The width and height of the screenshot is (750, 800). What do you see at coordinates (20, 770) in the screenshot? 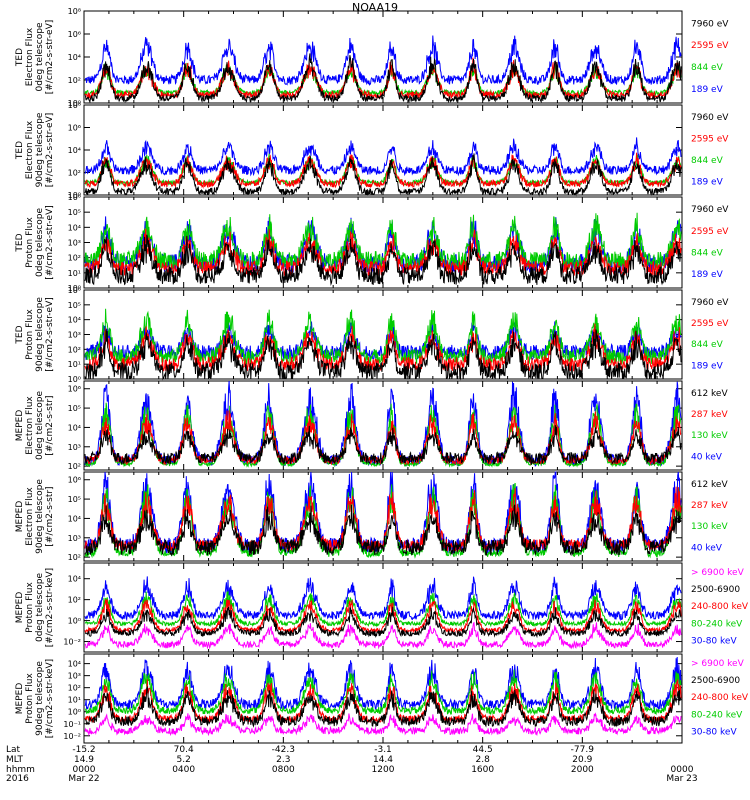
I see `footer-row-label: hhmm` at bounding box center [20, 770].